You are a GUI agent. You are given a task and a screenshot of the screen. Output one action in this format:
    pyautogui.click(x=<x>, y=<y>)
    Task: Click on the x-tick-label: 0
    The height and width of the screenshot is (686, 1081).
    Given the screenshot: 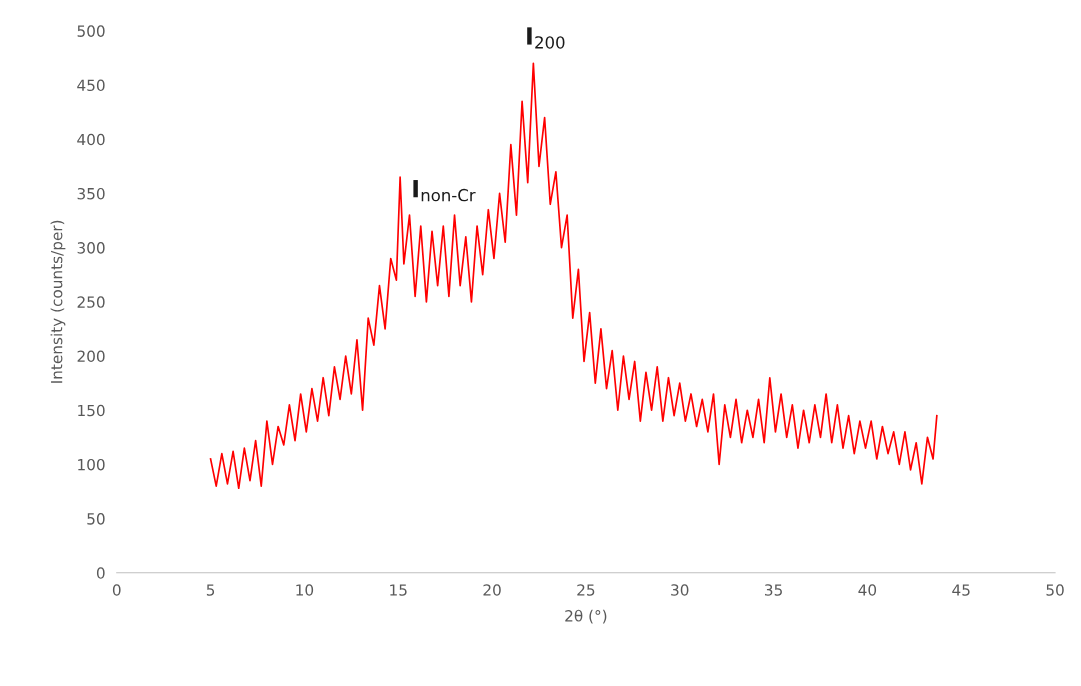 What is the action you would take?
    pyautogui.click(x=116, y=590)
    